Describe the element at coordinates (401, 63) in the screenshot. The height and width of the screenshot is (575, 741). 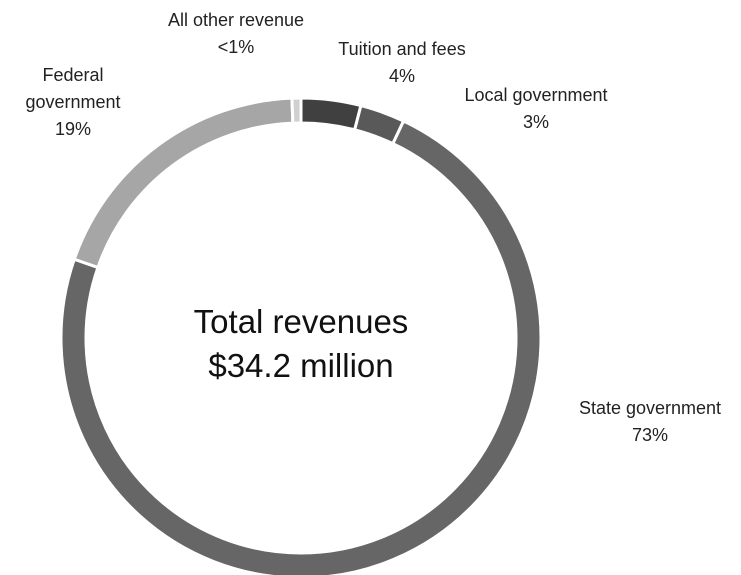
I see `slice-label: Tuition and fees 4%` at that location.